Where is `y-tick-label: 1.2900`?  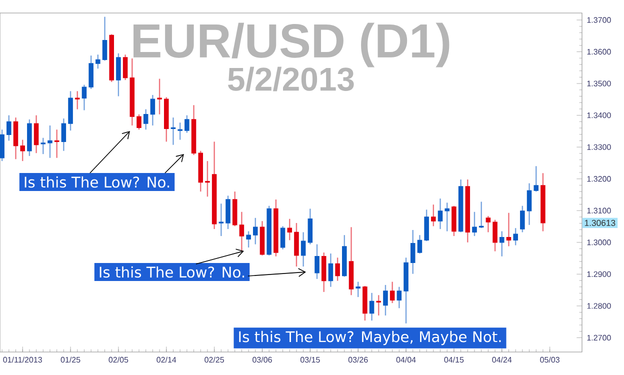 y-tick-label: 1.2900 is located at coordinates (599, 274).